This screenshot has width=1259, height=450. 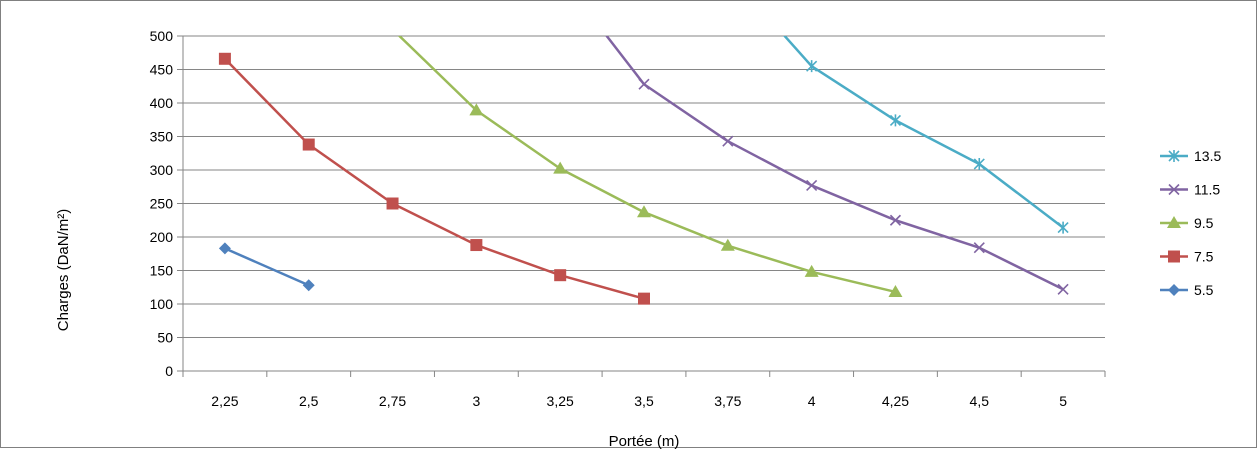 I want to click on y-tick-label: 450, so click(x=162, y=70).